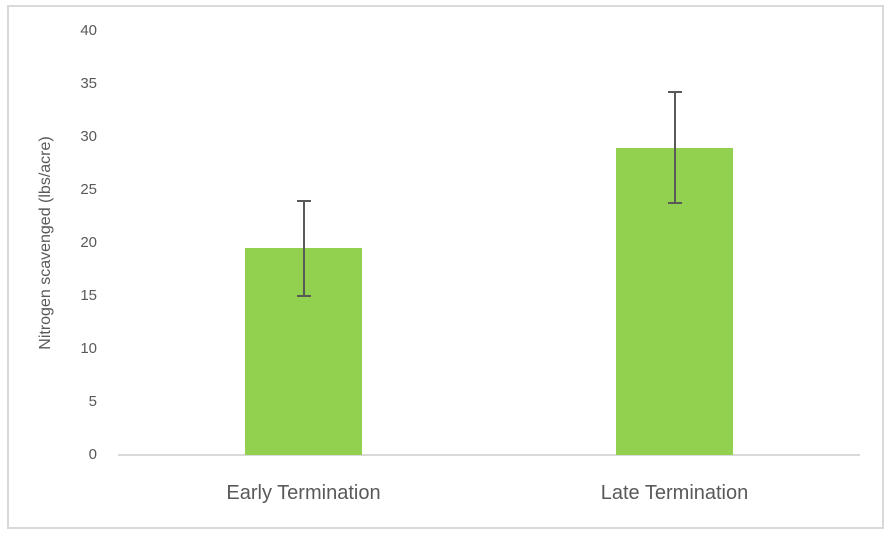  Describe the element at coordinates (92, 454) in the screenshot. I see `y-tick-label: 0` at that location.